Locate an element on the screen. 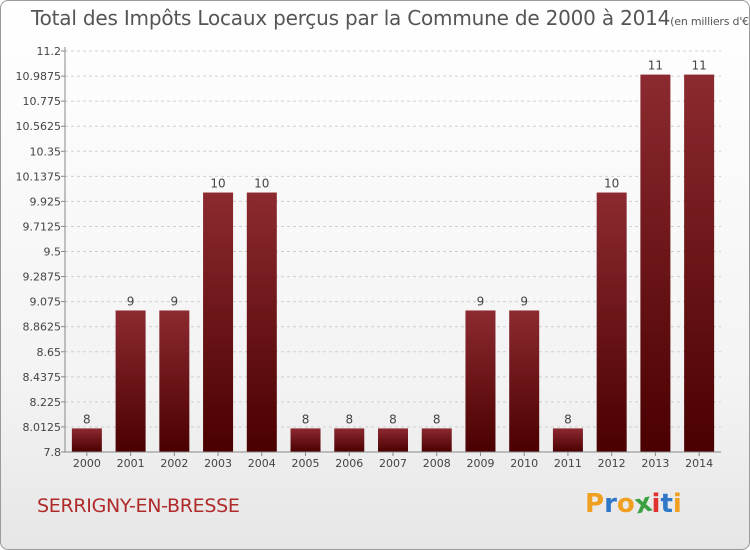 The height and width of the screenshot is (550, 750). bar-2012 is located at coordinates (611, 322).